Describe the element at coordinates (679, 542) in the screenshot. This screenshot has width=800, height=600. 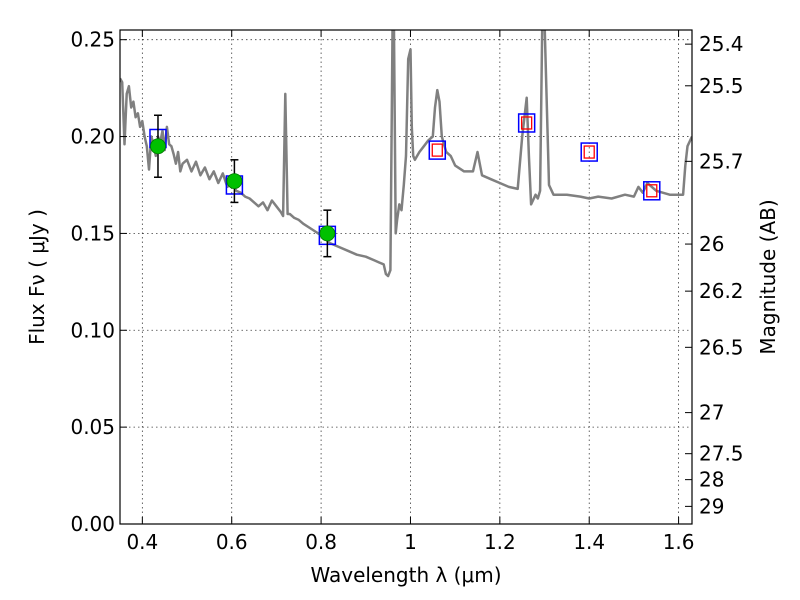
I see `x-tick-label: 1.6` at that location.